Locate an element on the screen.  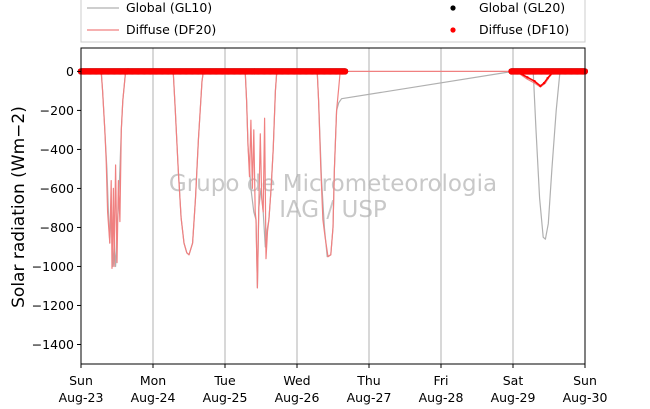
x-tick-date-5: Aug-28 is located at coordinates (441, 397).